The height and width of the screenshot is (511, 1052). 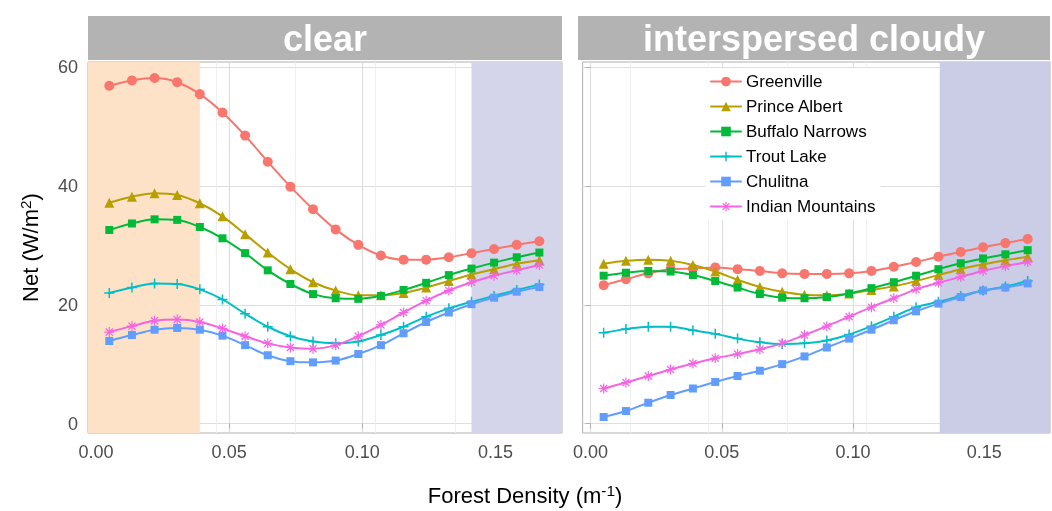 I want to click on y-tick-label: 0, so click(x=72, y=423).